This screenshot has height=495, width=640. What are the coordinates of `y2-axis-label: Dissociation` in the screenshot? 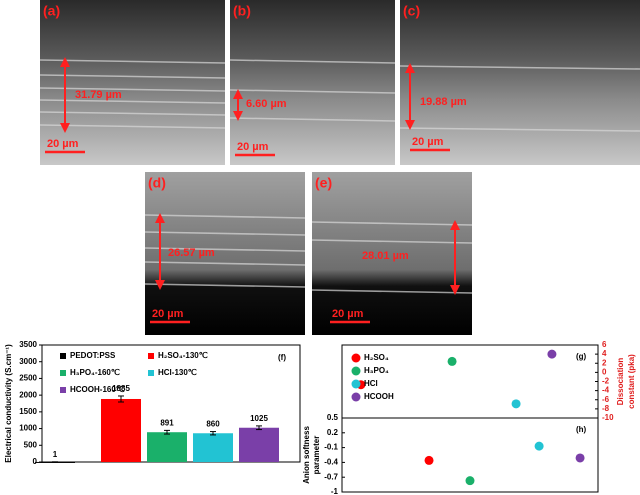 It's located at (620, 382).